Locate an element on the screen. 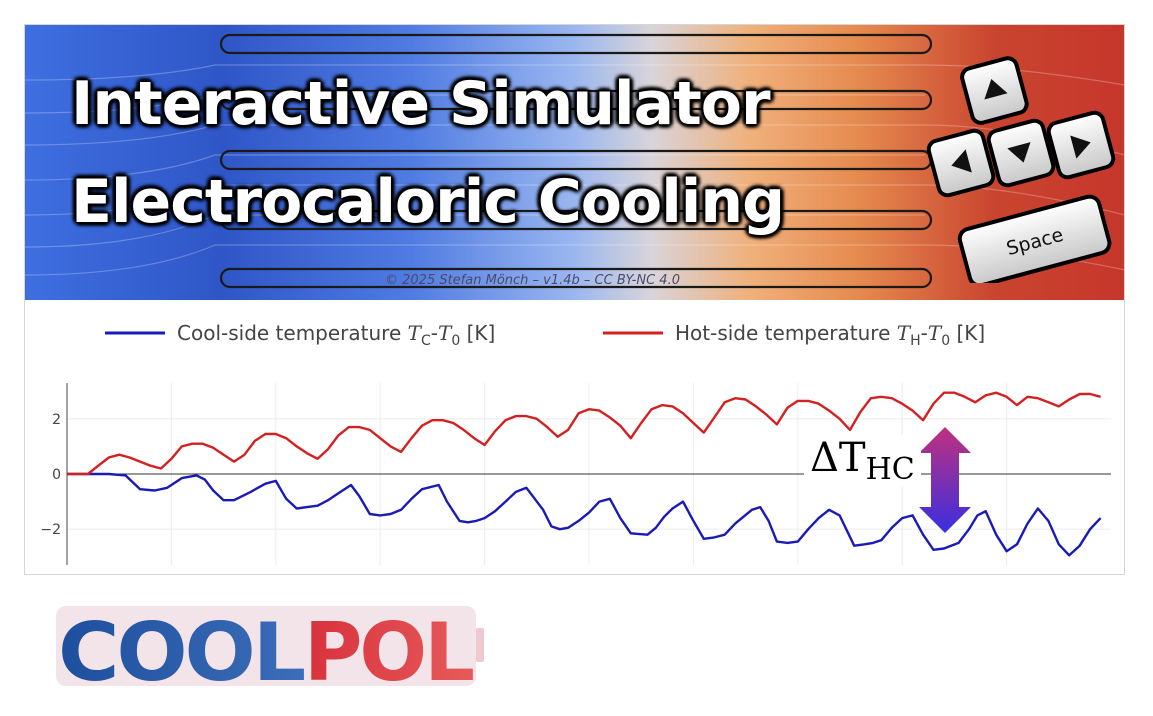  y-tick-label: 2 is located at coordinates (56, 420).